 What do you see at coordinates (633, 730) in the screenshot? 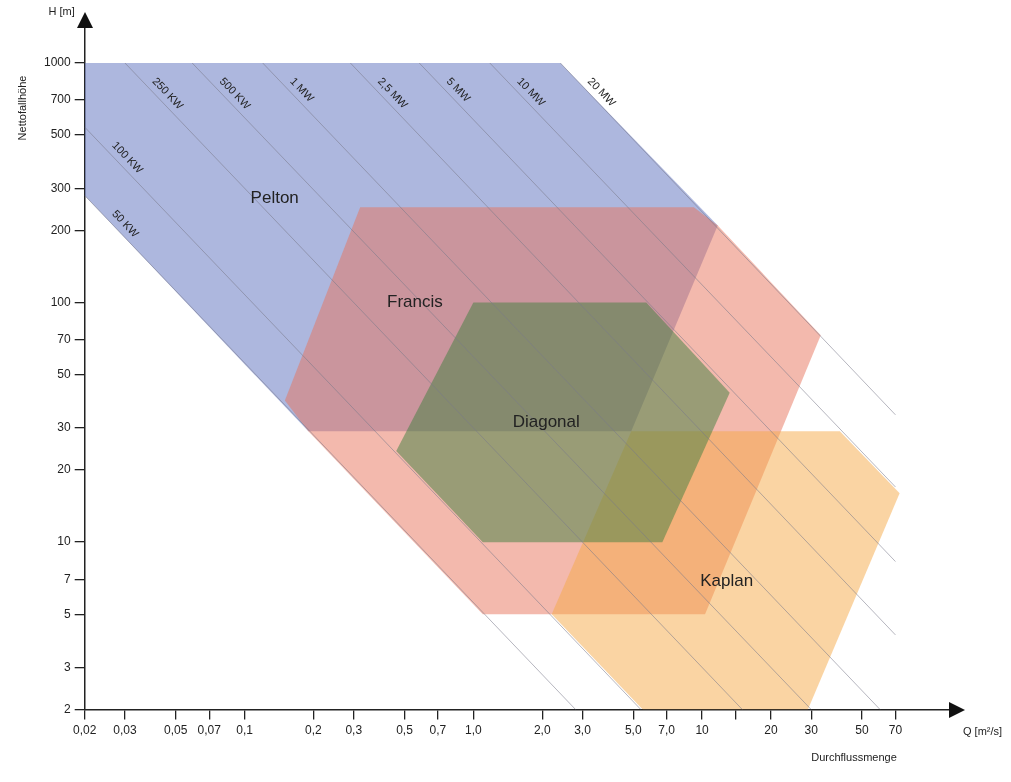
I see `x-tick-label: 5,0` at bounding box center [633, 730].